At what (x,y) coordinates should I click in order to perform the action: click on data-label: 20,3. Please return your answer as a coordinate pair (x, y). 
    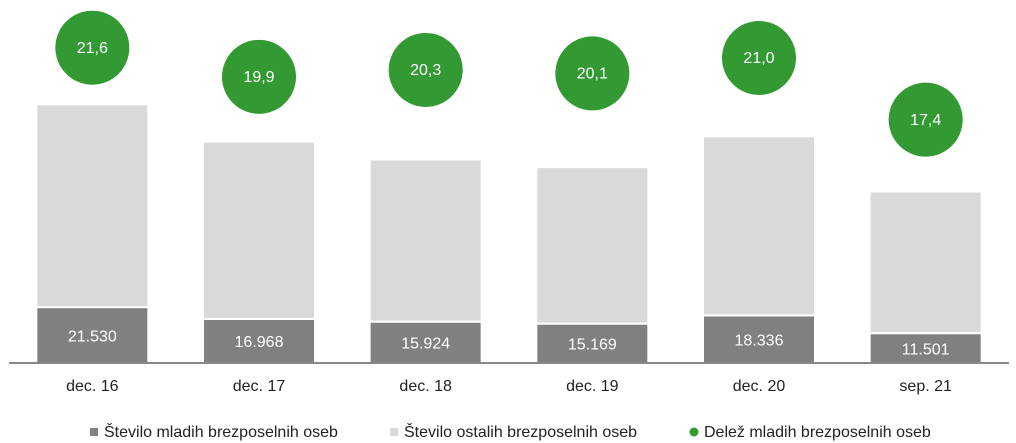
    Looking at the image, I should click on (425, 70).